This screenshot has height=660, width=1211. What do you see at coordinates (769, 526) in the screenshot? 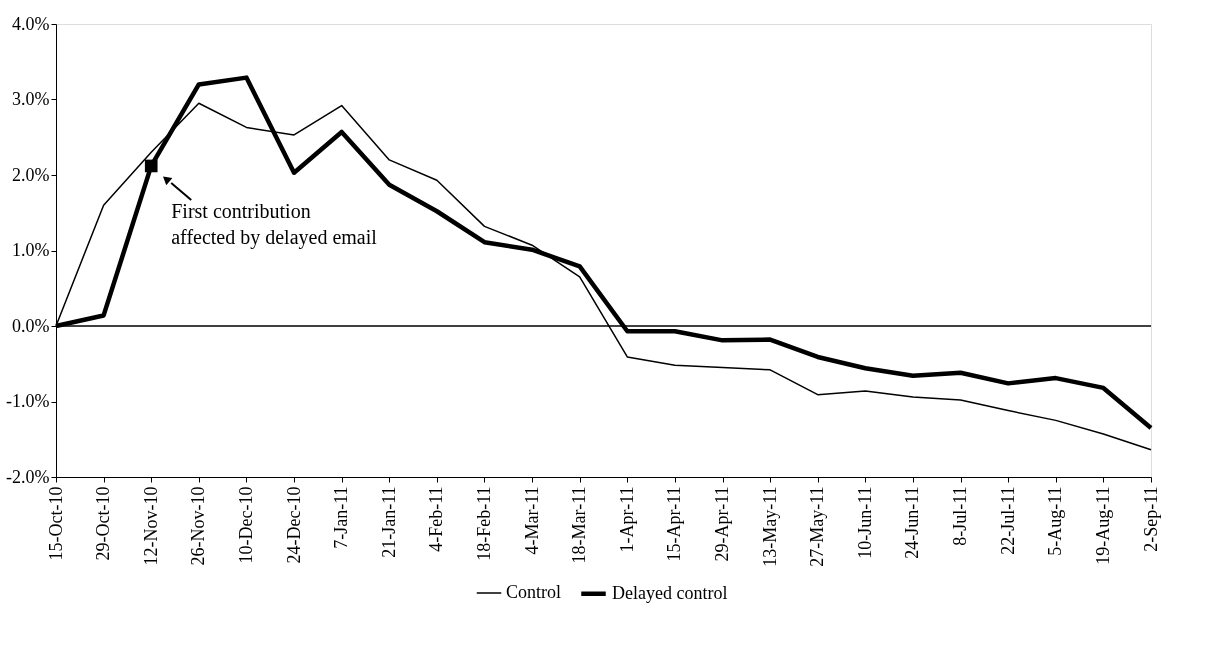
I see `x-tick-label: 13-May-11` at bounding box center [769, 526].